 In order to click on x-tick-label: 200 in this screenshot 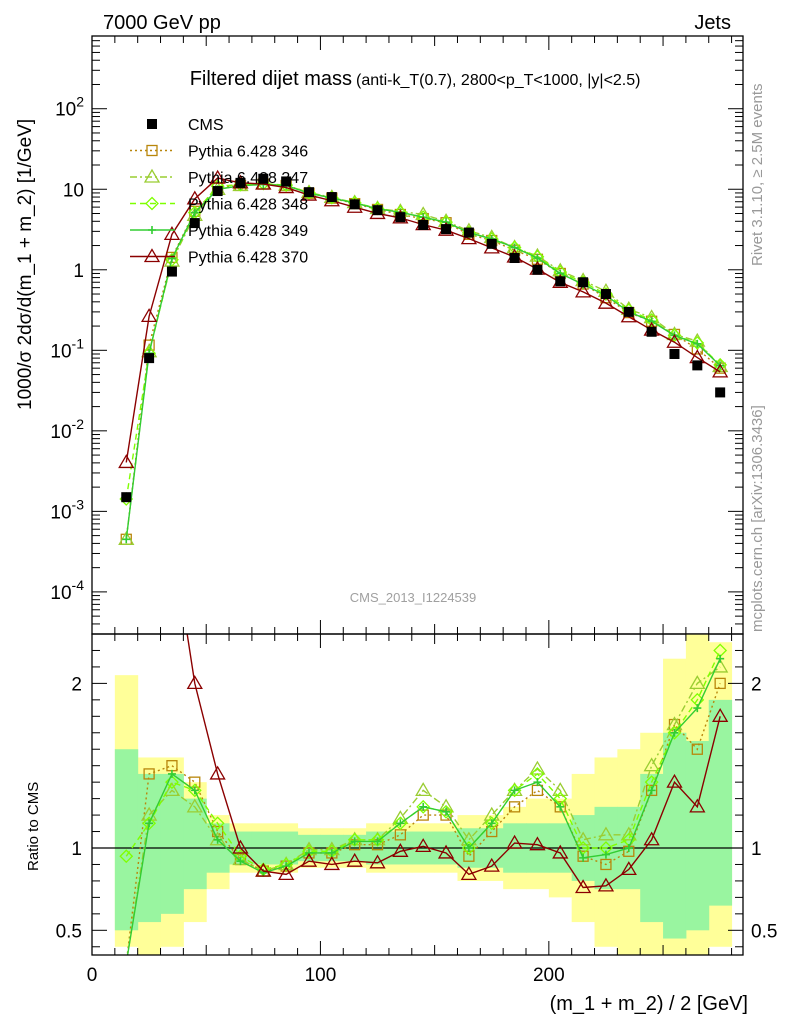, I will do `click(549, 975)`.